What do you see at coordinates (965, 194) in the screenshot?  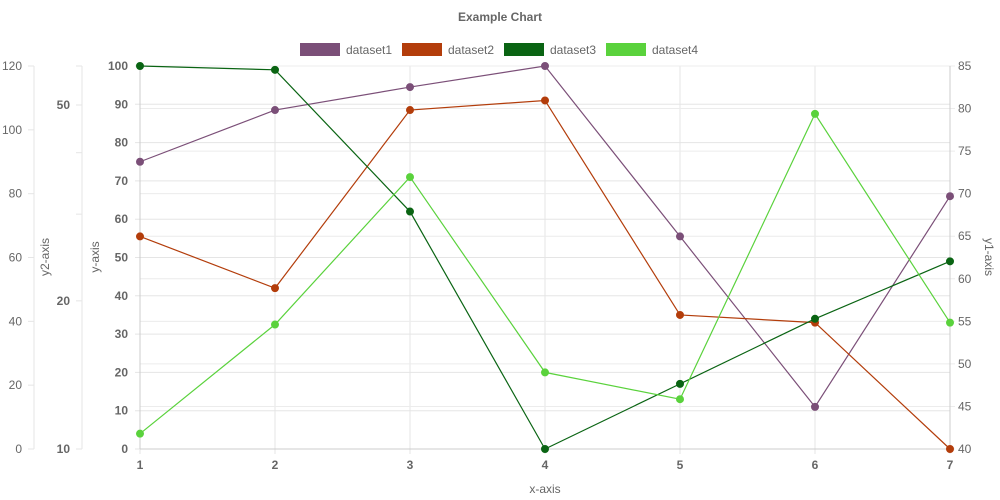 I see `y1-tick-label: 70` at bounding box center [965, 194].